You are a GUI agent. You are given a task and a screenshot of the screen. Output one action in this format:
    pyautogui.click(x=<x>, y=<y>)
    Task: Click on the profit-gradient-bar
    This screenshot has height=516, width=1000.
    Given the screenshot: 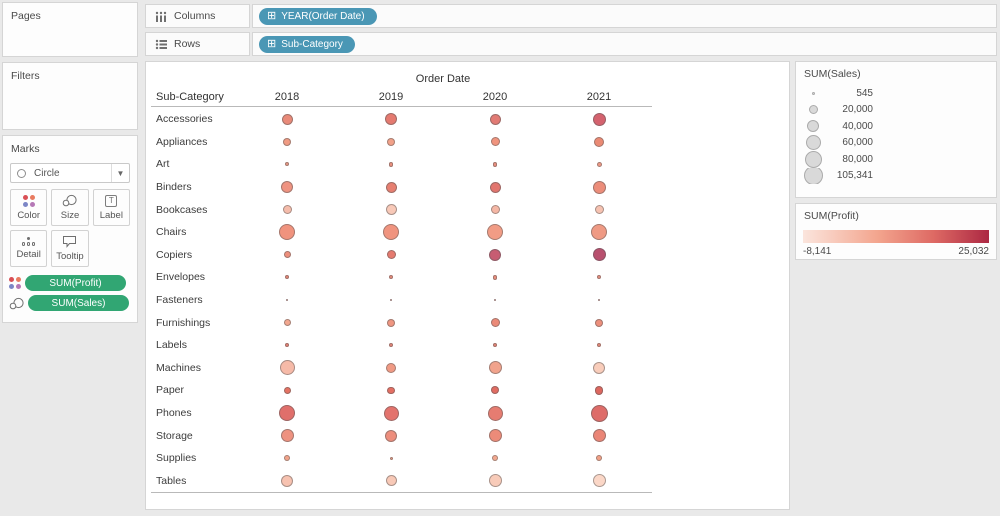 What is the action you would take?
    pyautogui.click(x=896, y=236)
    